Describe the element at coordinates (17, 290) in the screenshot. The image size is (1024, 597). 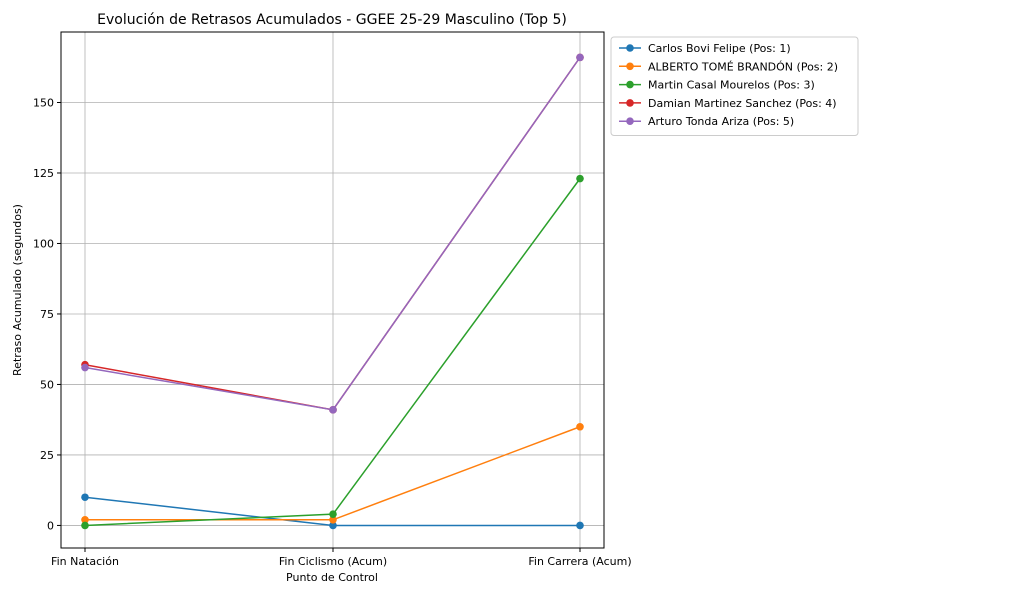
I see `y-axis-label: Retraso Acumulado (segundos)` at that location.